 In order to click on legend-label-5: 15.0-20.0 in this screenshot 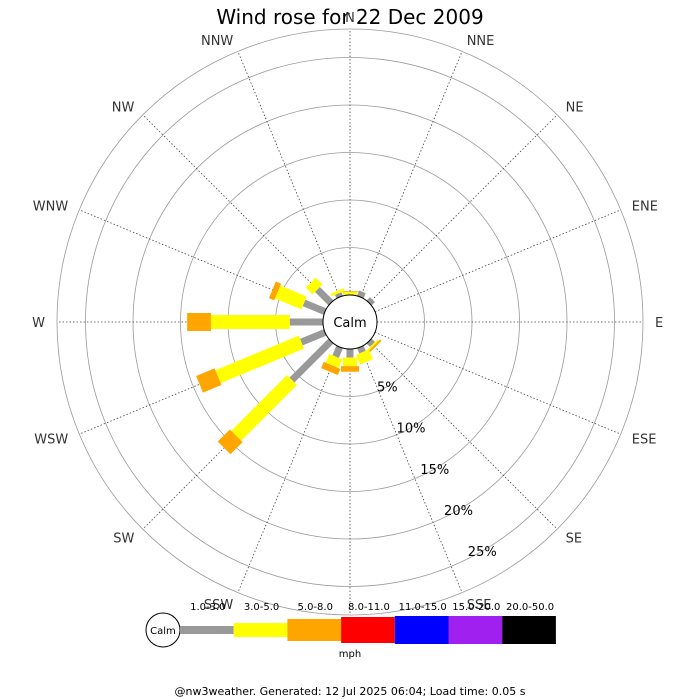, I will do `click(476, 607)`.